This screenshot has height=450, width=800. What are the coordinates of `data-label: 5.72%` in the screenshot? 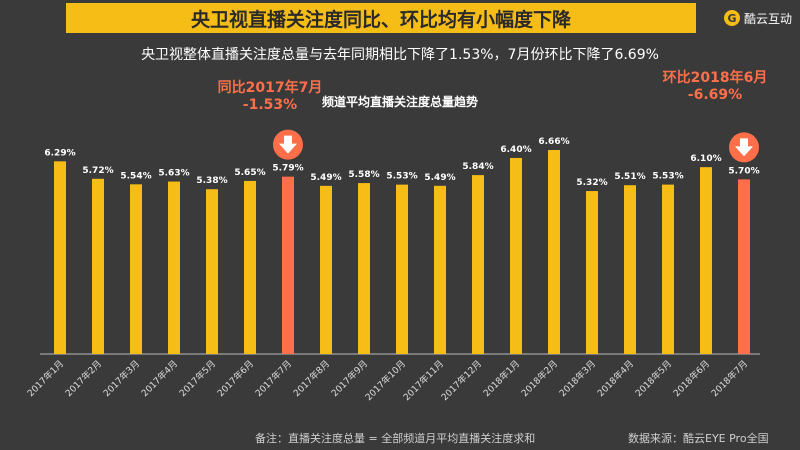 It's located at (97, 171).